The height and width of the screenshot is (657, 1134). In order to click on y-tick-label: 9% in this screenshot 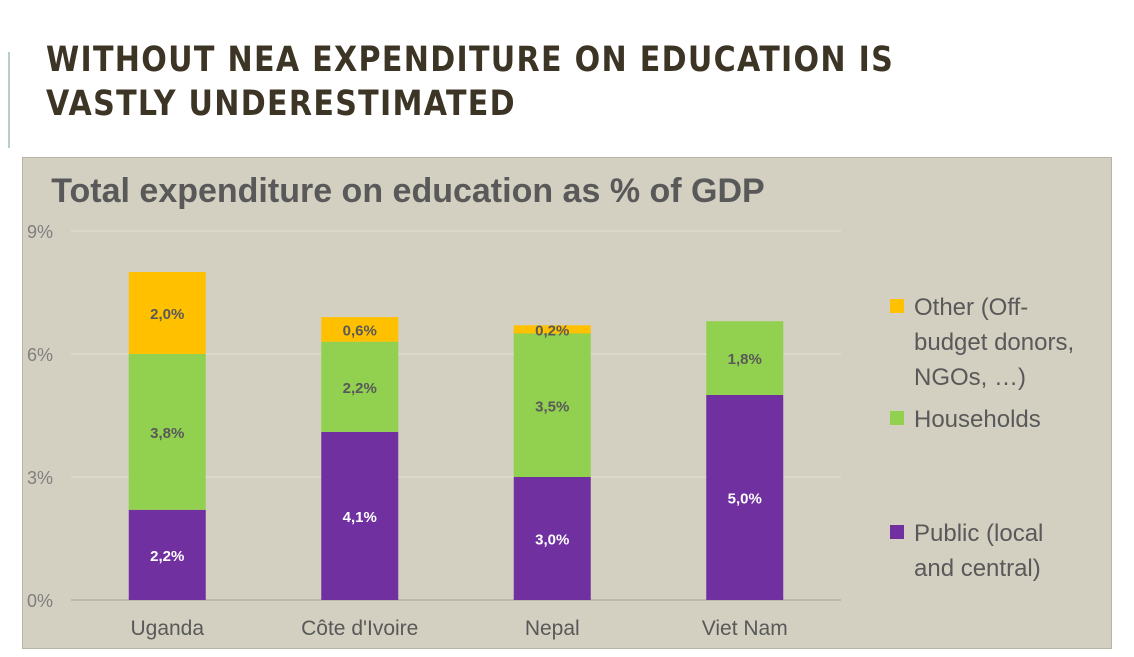, I will do `click(40, 232)`.